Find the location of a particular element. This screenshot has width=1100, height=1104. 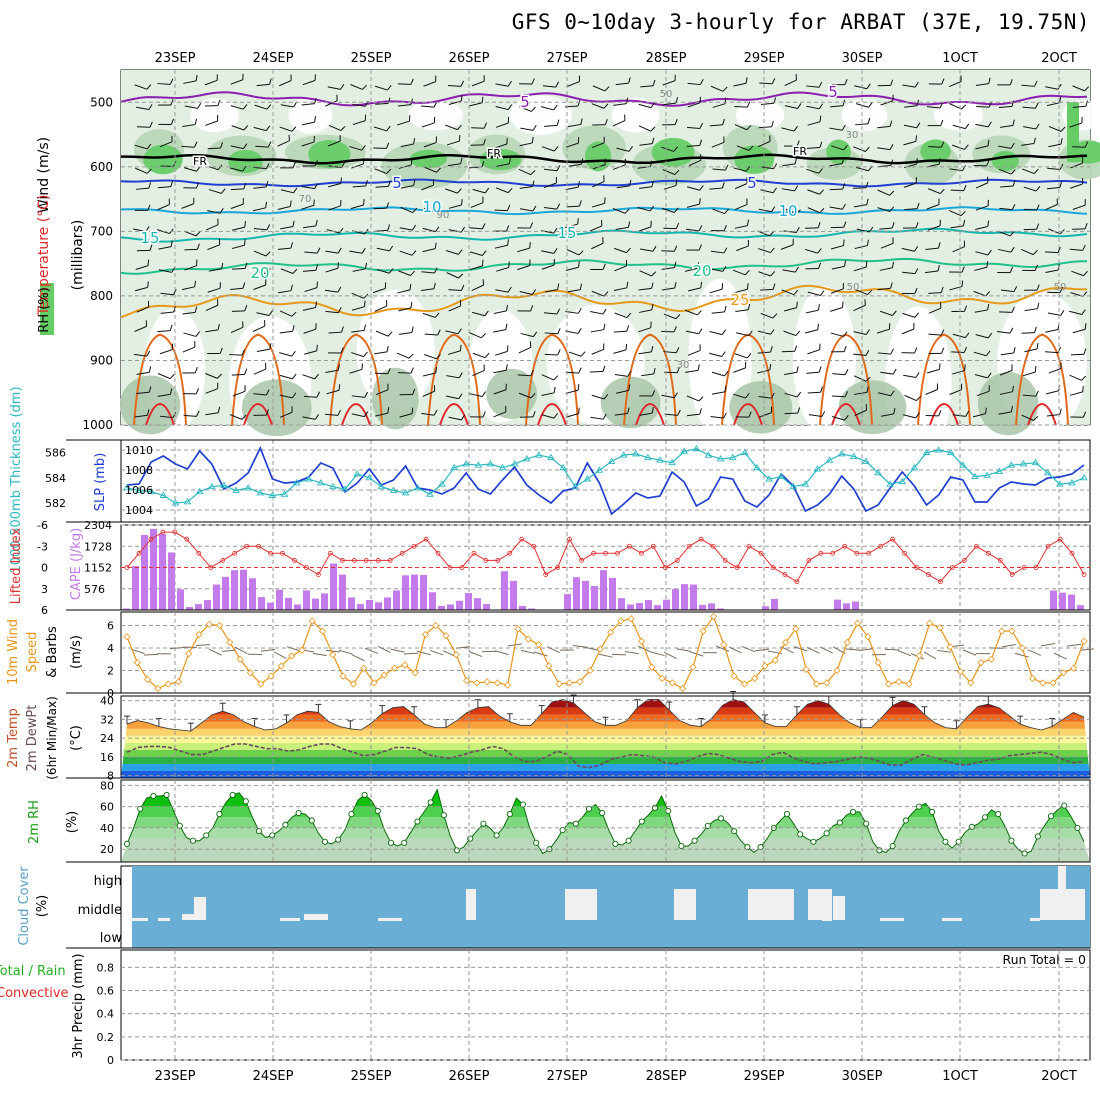

isotherm-label: FR is located at coordinates (800, 151).